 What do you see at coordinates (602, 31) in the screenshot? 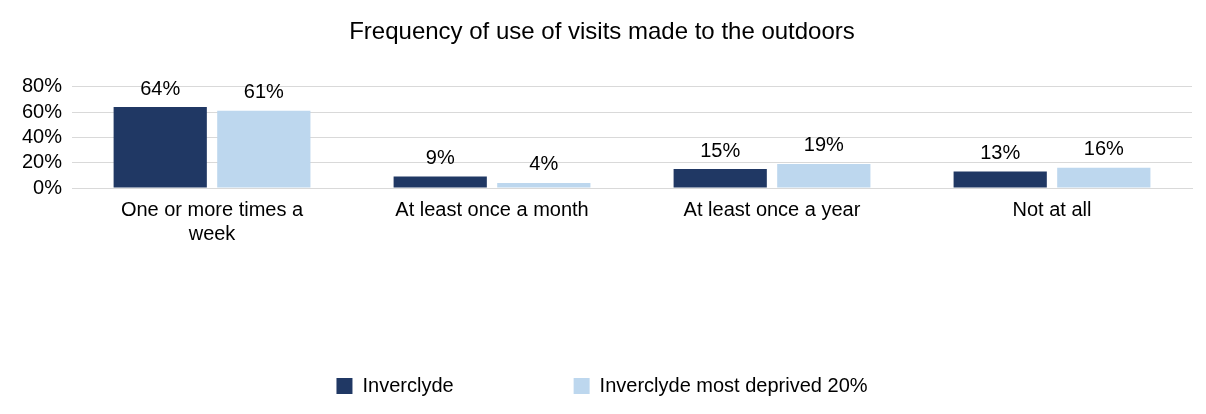
I see `chart-title: Frequency of use of visits made to the outdoors` at bounding box center [602, 31].